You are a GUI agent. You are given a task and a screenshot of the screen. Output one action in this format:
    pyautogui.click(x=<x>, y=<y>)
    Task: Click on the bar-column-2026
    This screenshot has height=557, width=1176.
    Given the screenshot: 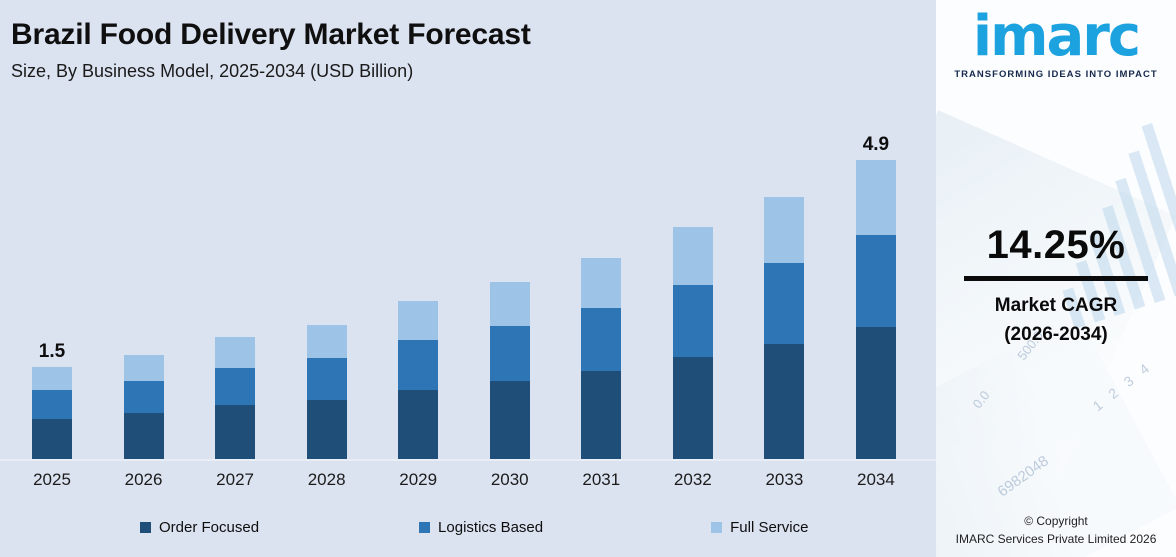 What is the action you would take?
    pyautogui.click(x=144, y=394)
    